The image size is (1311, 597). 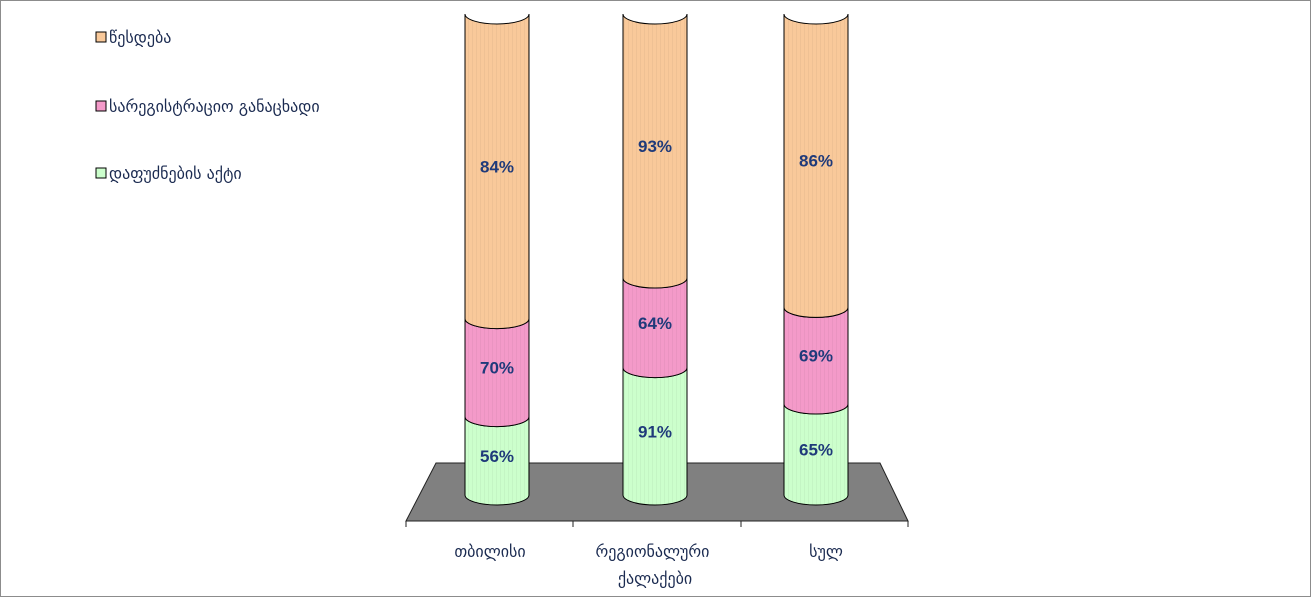 I want to click on legend-label: სარეგისტრაციო განაცხადი, so click(x=214, y=106).